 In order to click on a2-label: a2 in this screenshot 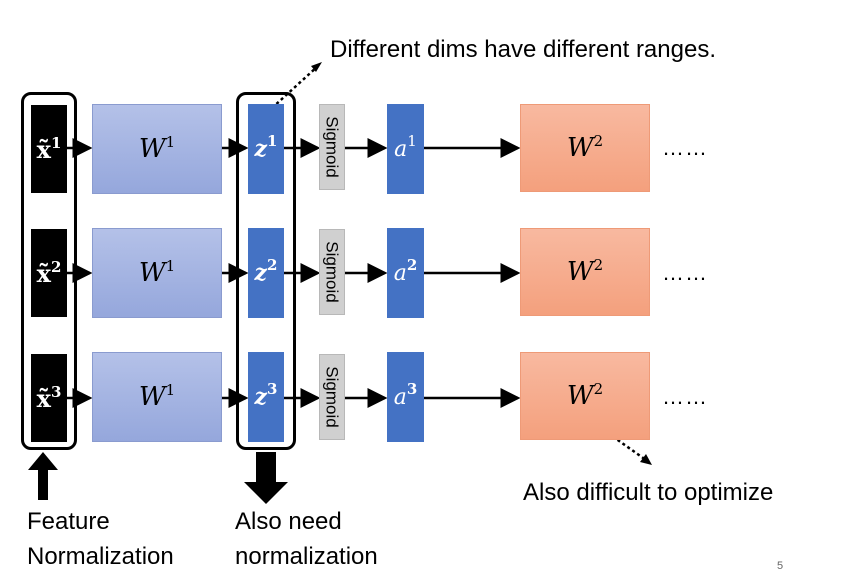, I will do `click(405, 270)`.